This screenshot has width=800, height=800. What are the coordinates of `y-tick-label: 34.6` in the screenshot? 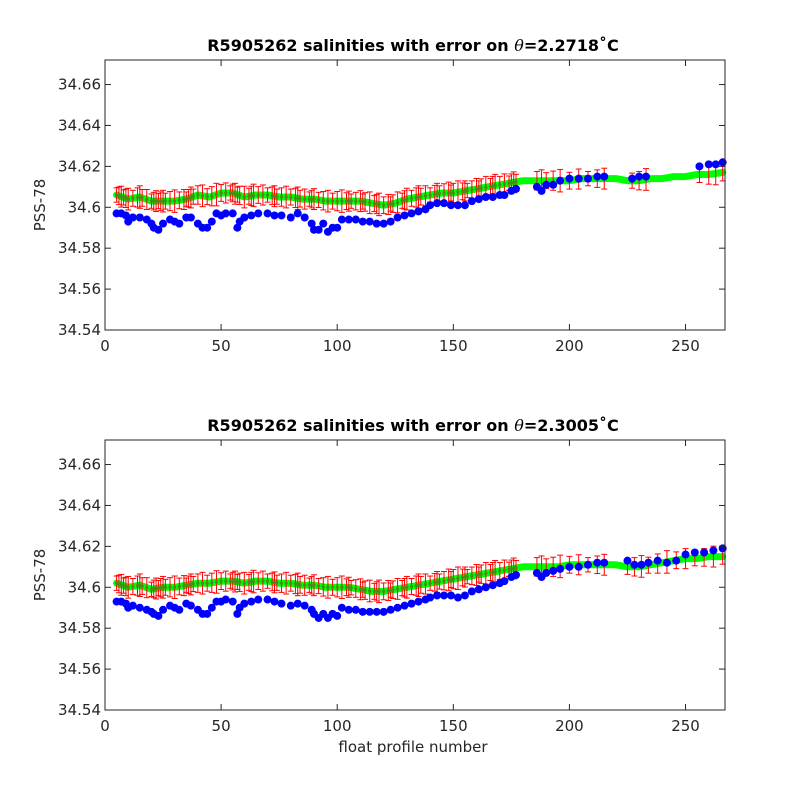 It's located at (84, 587).